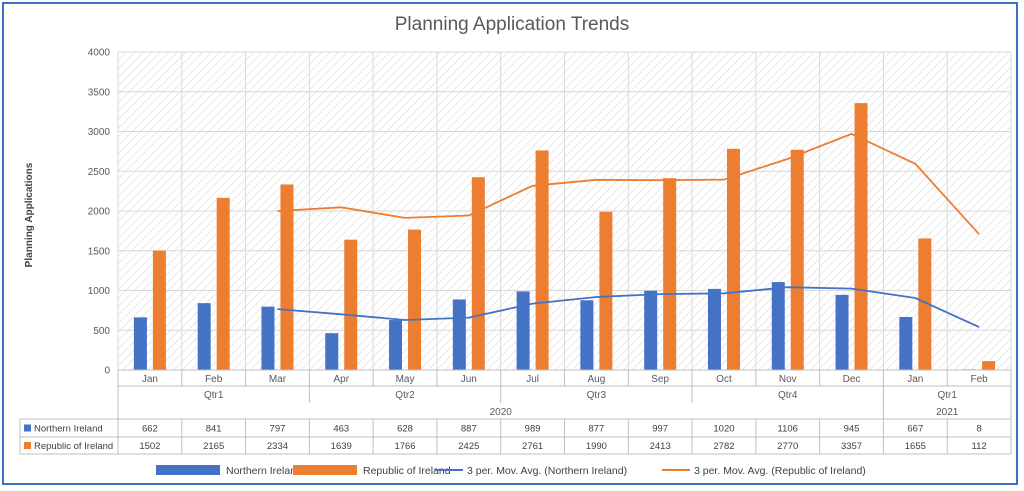 This screenshot has width=1024, height=491. I want to click on table-cell: 989, so click(533, 429).